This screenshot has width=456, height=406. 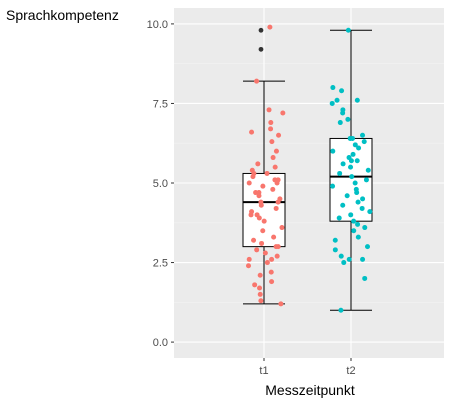 What do you see at coordinates (310, 390) in the screenshot?
I see `x-axis-label: Messzeitpunkt` at bounding box center [310, 390].